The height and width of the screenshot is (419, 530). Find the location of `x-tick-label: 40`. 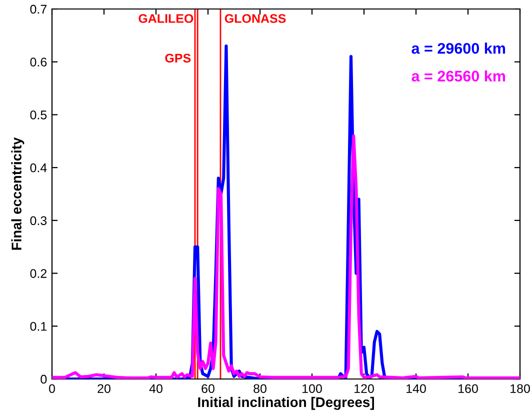

x-tick-label: 40 is located at coordinates (155, 389).